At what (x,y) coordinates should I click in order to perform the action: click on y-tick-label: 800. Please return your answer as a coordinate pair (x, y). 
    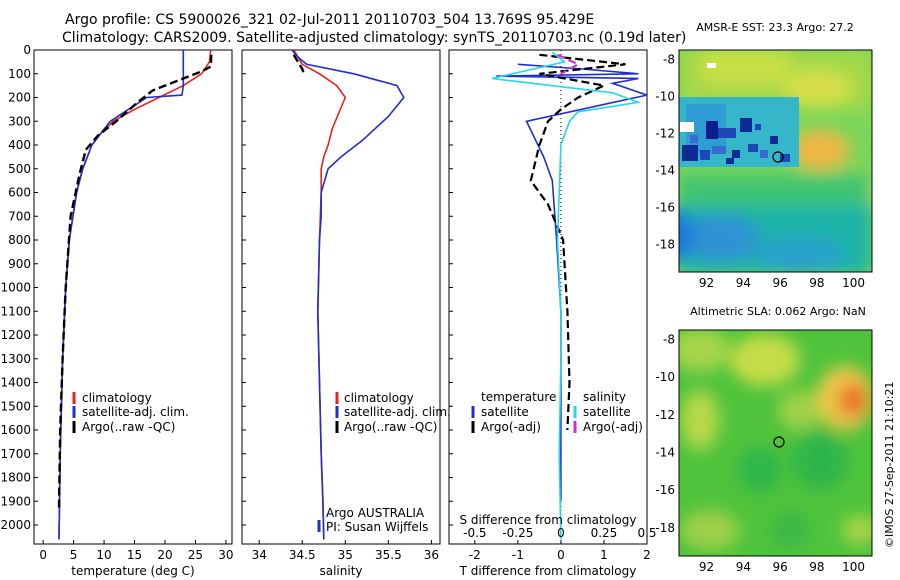
    Looking at the image, I should click on (19, 240).